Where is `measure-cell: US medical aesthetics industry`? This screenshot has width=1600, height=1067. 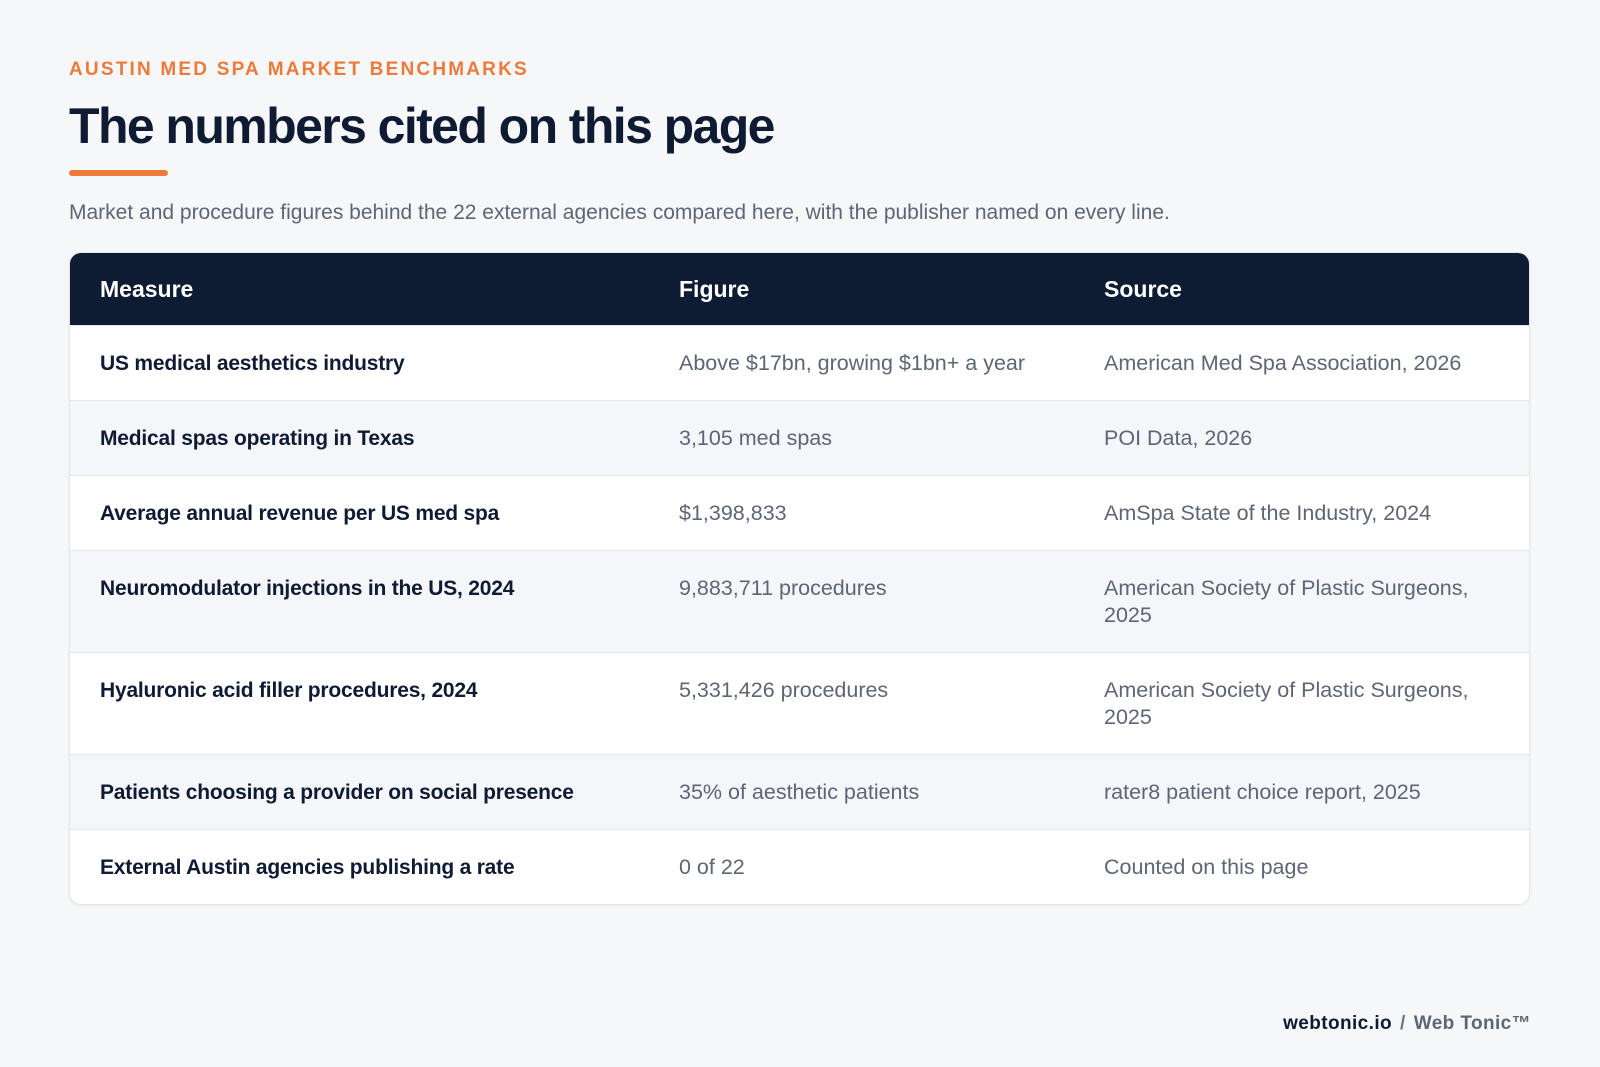
measure-cell: US medical aesthetics industry is located at coordinates (252, 363).